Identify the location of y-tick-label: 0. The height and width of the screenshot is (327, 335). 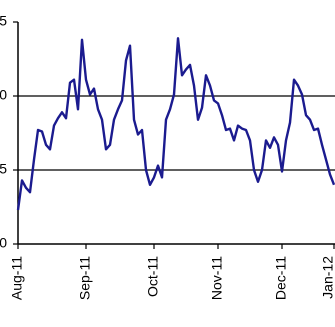
(3, 243).